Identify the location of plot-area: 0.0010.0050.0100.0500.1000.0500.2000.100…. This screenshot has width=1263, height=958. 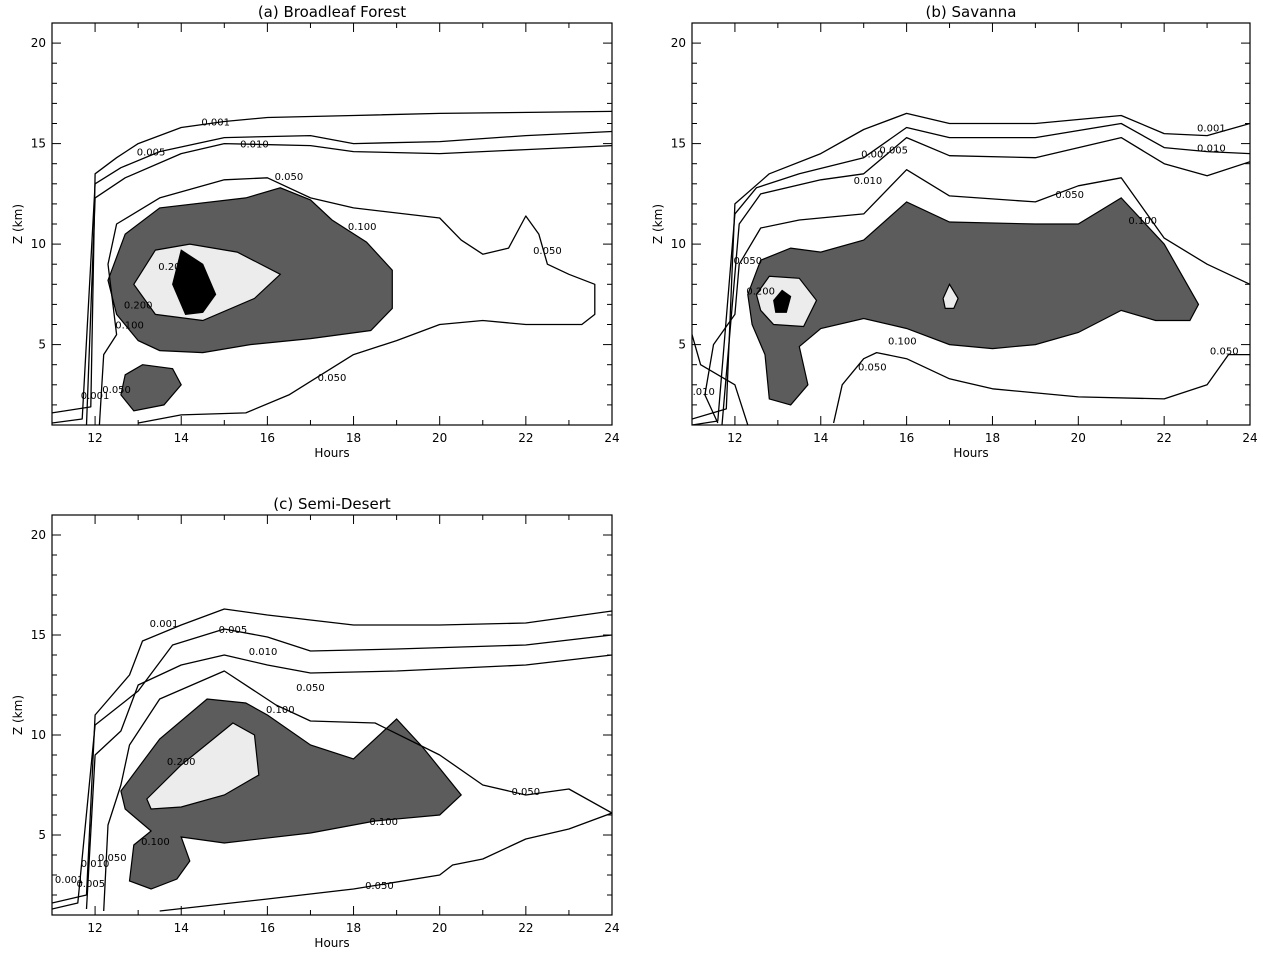
(332, 760).